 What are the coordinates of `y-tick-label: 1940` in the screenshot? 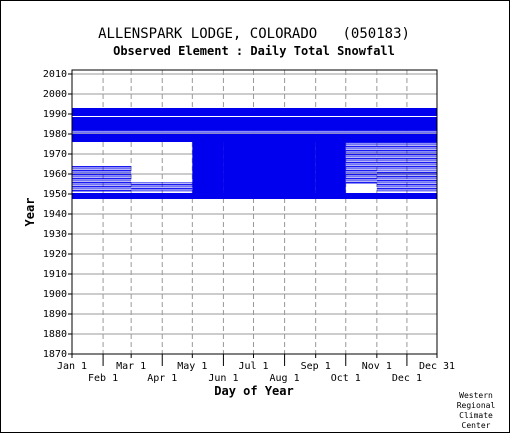 It's located at (55, 214).